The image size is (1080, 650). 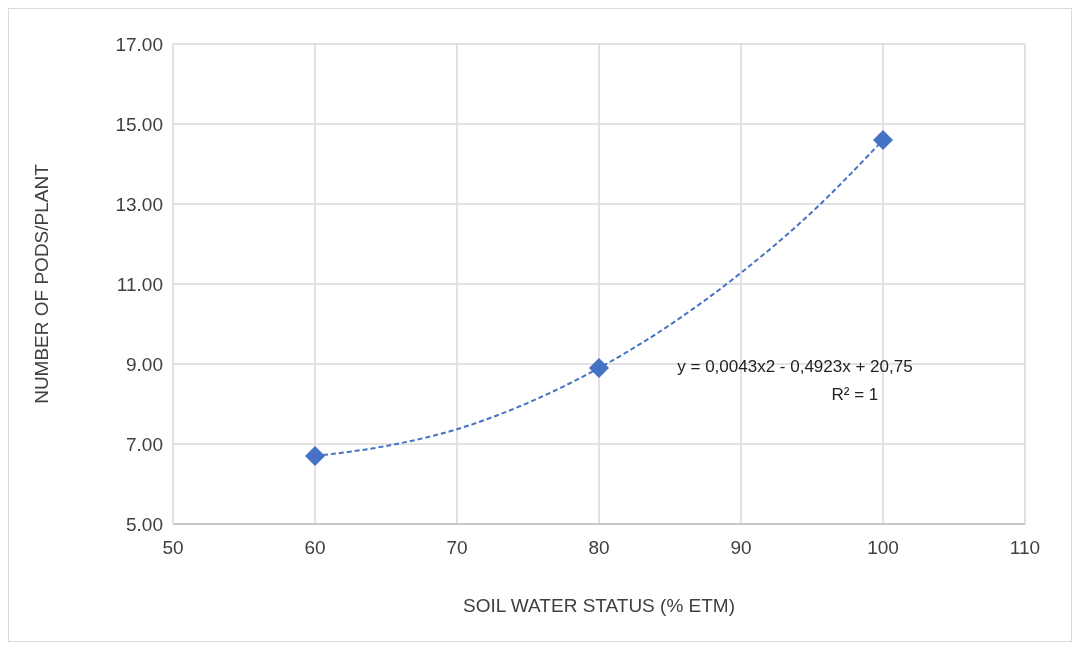 I want to click on x-tick-label: 80, so click(x=599, y=547).